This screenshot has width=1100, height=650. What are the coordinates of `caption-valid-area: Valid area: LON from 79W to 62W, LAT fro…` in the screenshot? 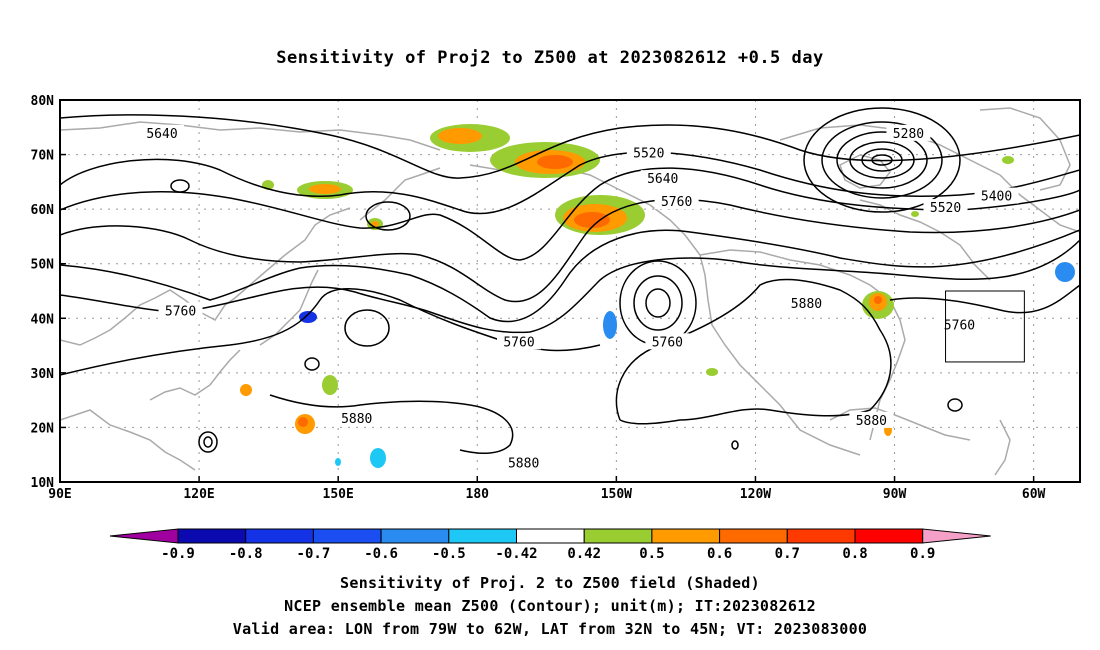 It's located at (550, 629).